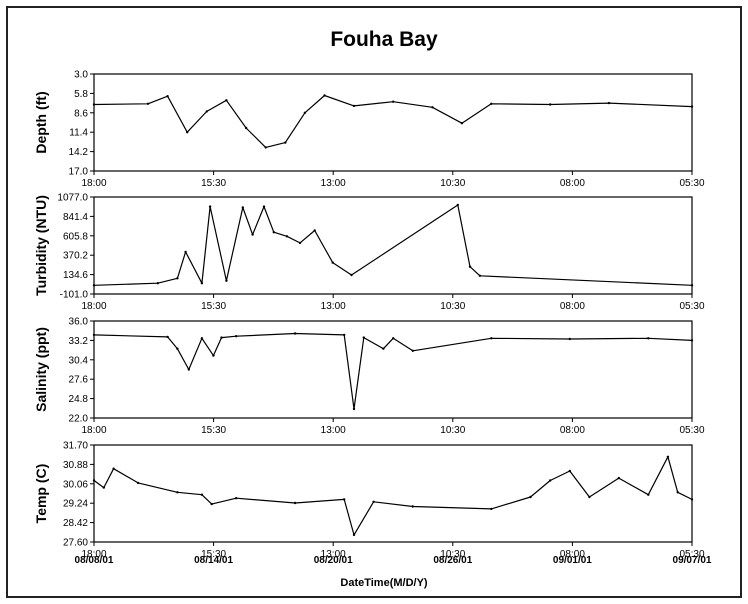  I want to click on y-tick-label: 30.88, so click(75, 465).